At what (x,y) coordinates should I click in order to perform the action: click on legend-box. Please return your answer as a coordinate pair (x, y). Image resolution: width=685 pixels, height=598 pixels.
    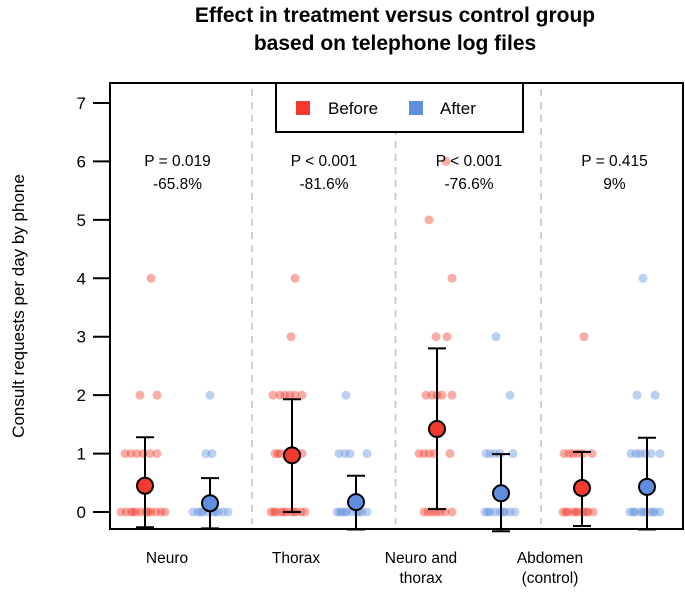
    Looking at the image, I should click on (399, 107).